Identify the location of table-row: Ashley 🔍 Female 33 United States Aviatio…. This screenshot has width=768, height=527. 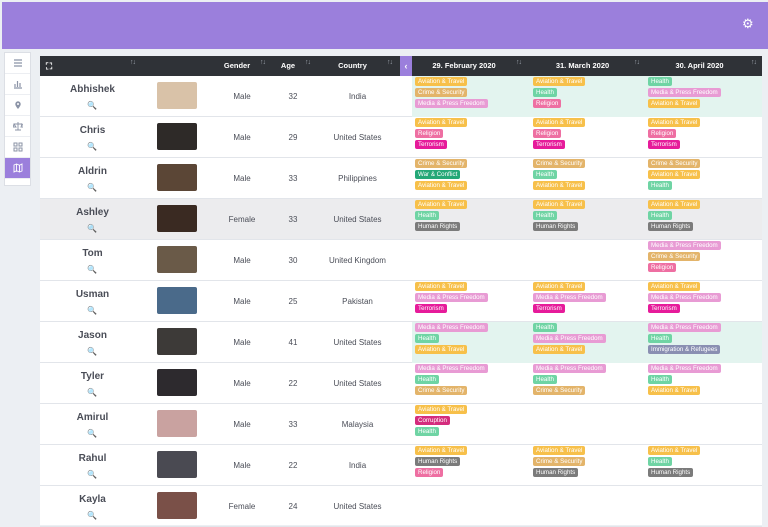
(401, 219).